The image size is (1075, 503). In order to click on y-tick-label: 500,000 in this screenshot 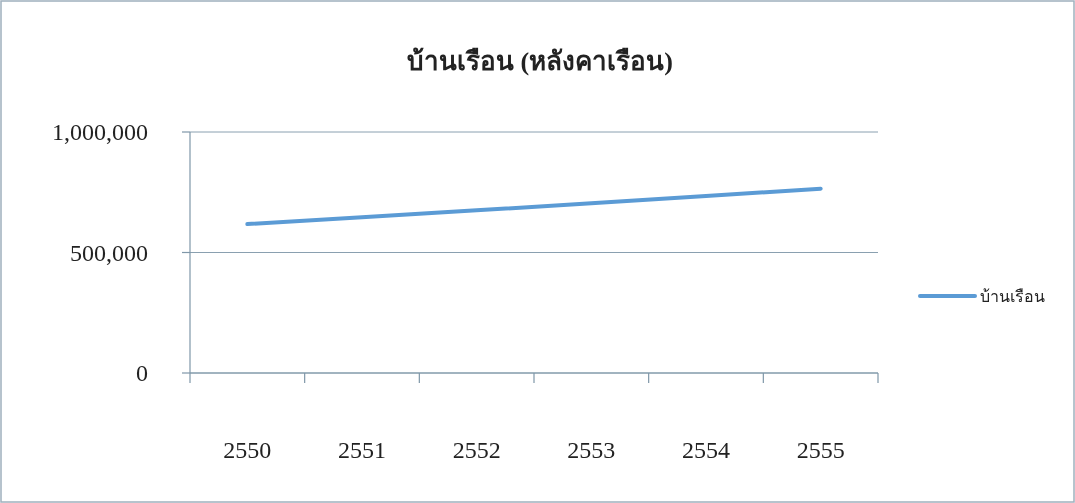, I will do `click(109, 252)`.